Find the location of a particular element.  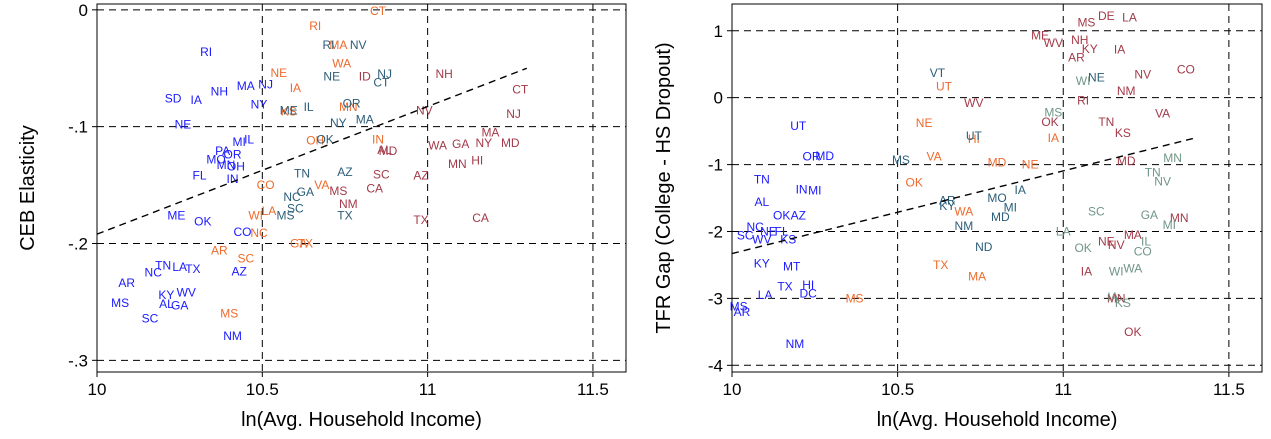

data-point-label: IN is located at coordinates (802, 189).